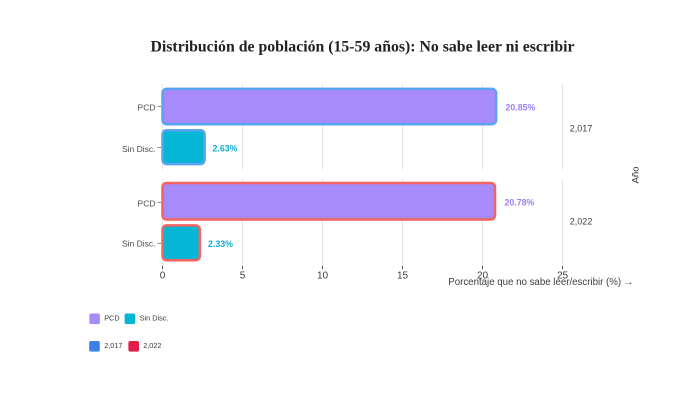 This screenshot has height=400, width=700. Describe the element at coordinates (323, 276) in the screenshot. I see `svg-text: 10` at that location.